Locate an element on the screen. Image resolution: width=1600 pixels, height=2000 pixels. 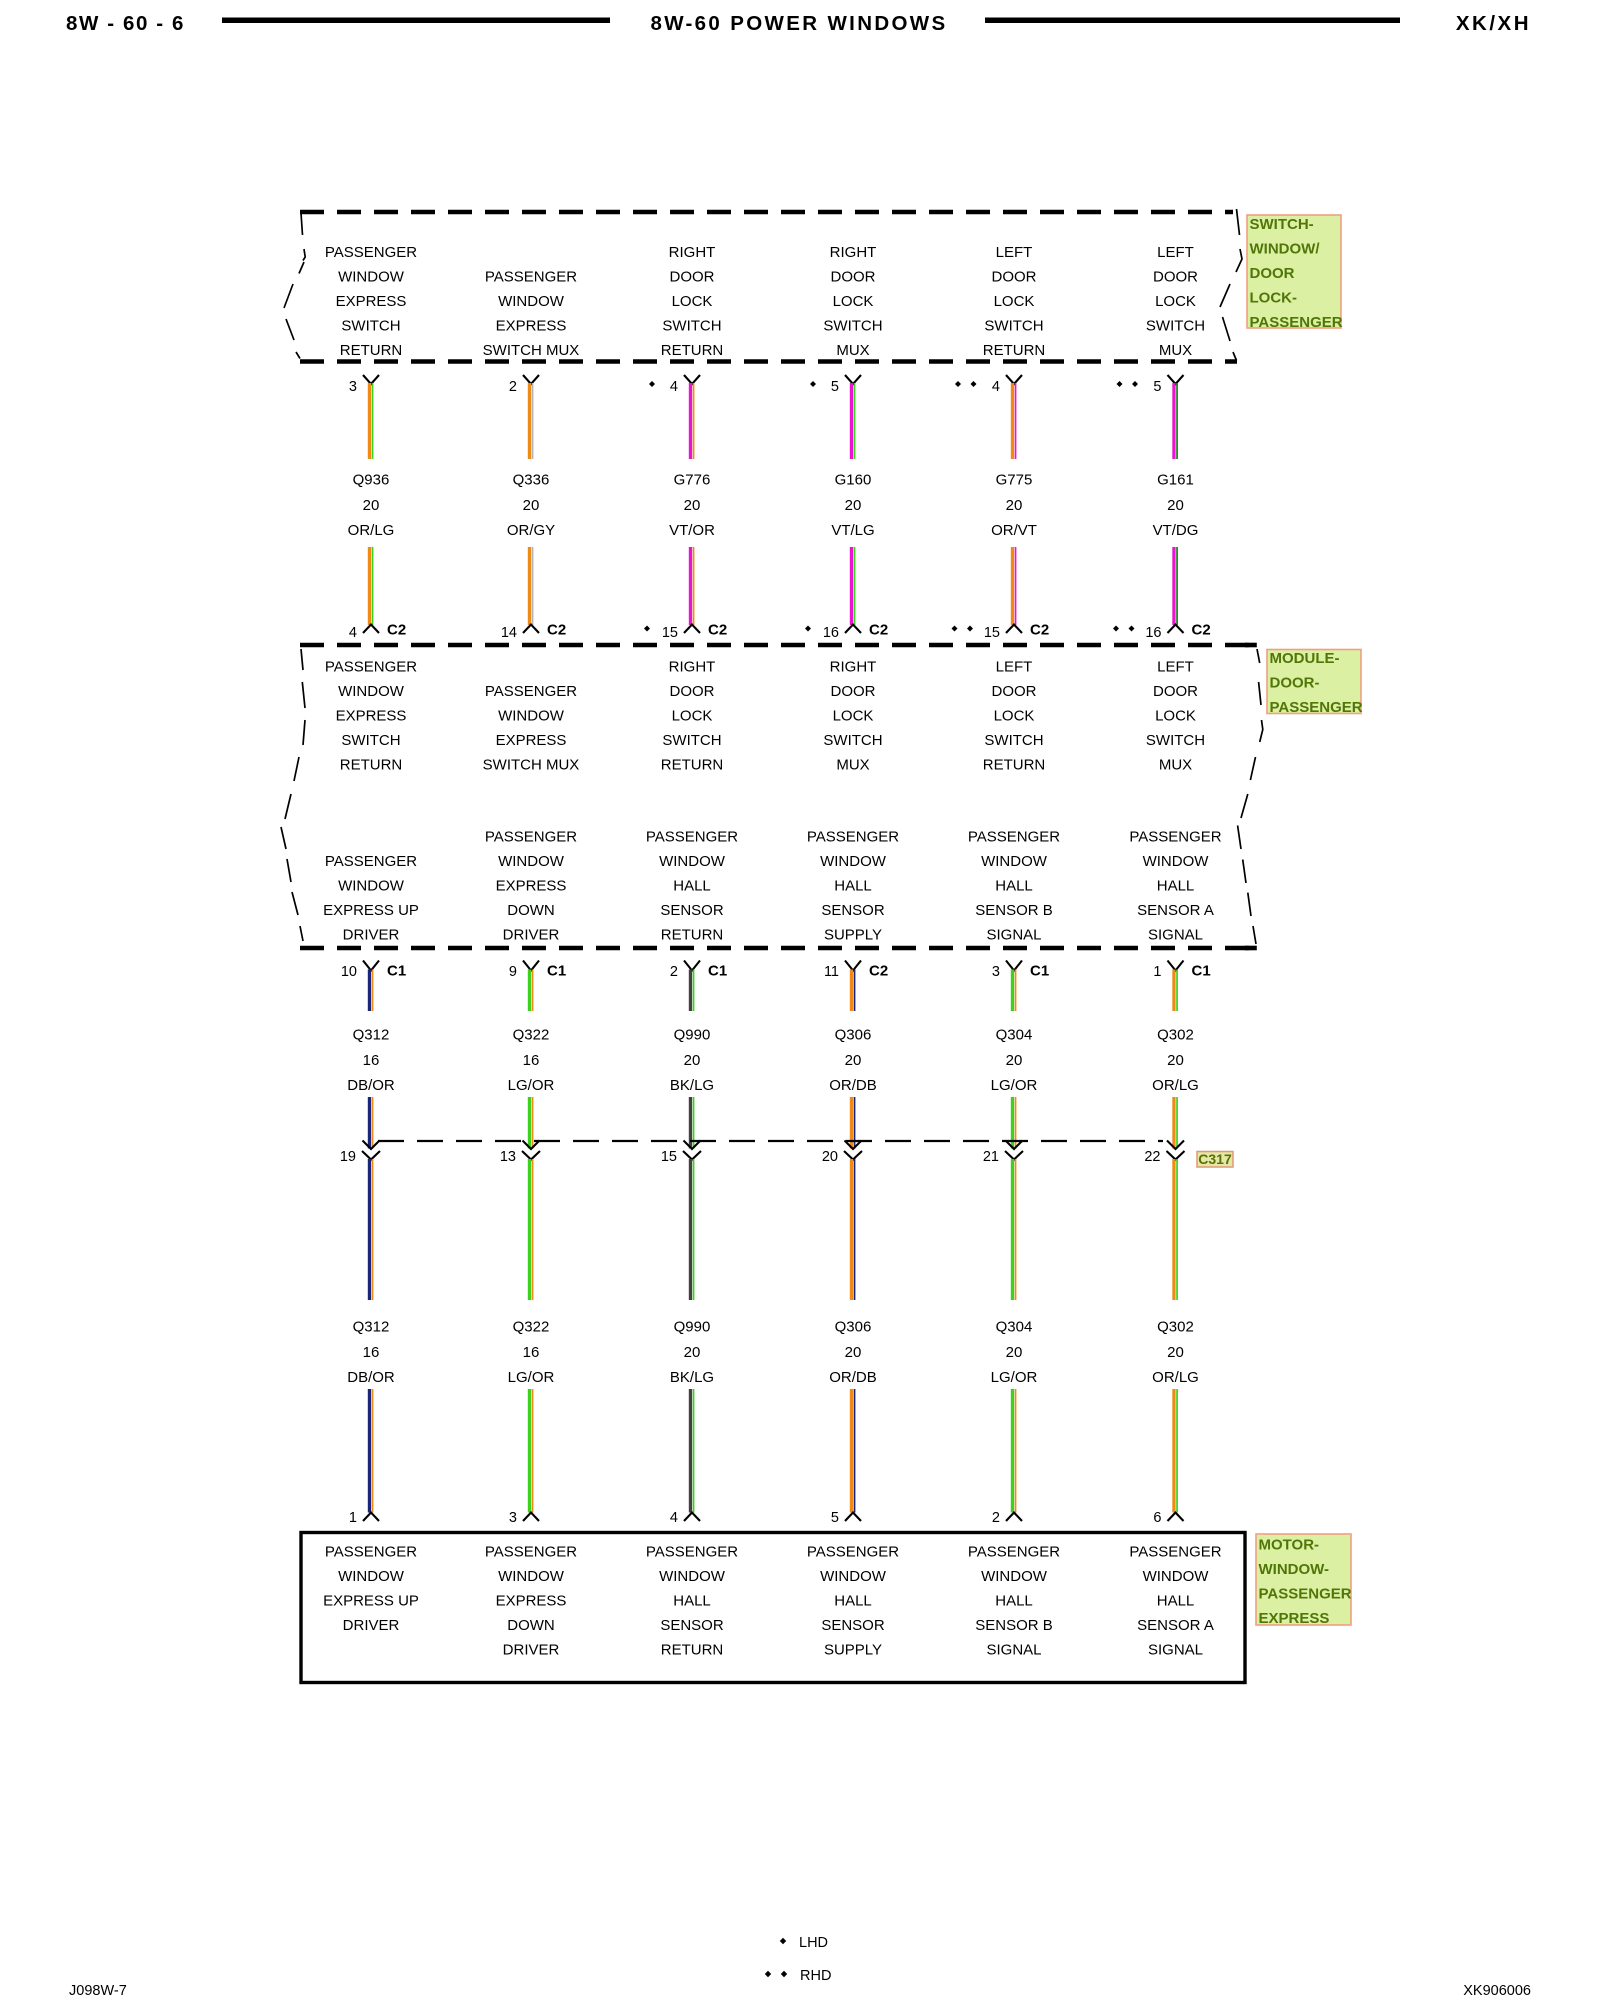
svg-text: 9 is located at coordinates (513, 972).